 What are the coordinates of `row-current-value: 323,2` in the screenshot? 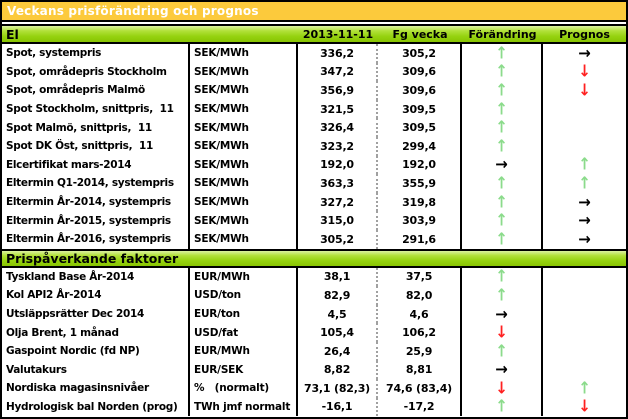 It's located at (338, 146).